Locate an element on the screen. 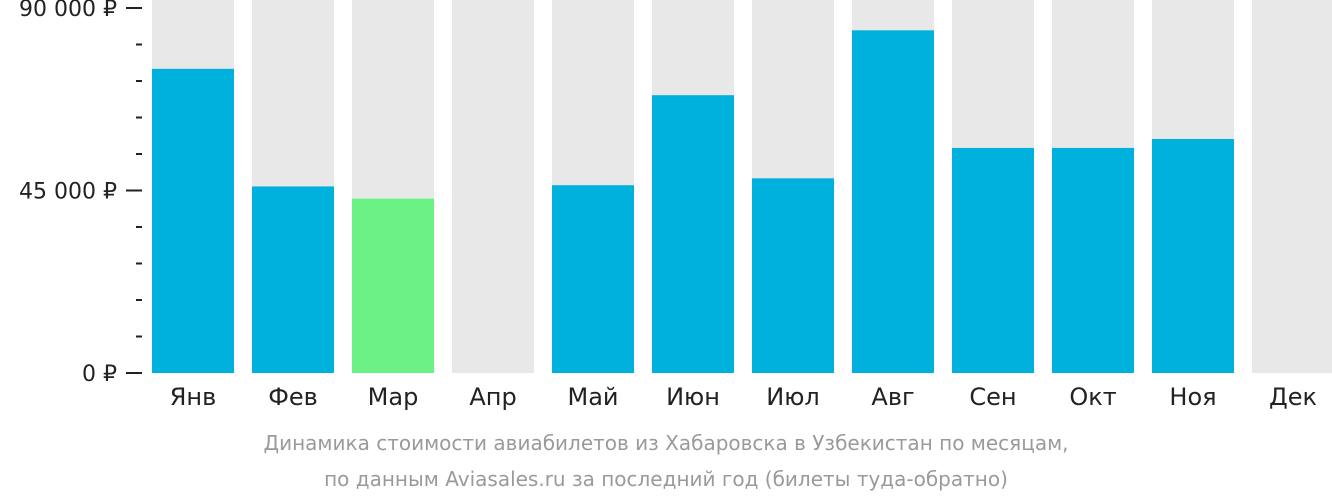  x-tick-label: Янв is located at coordinates (193, 397).